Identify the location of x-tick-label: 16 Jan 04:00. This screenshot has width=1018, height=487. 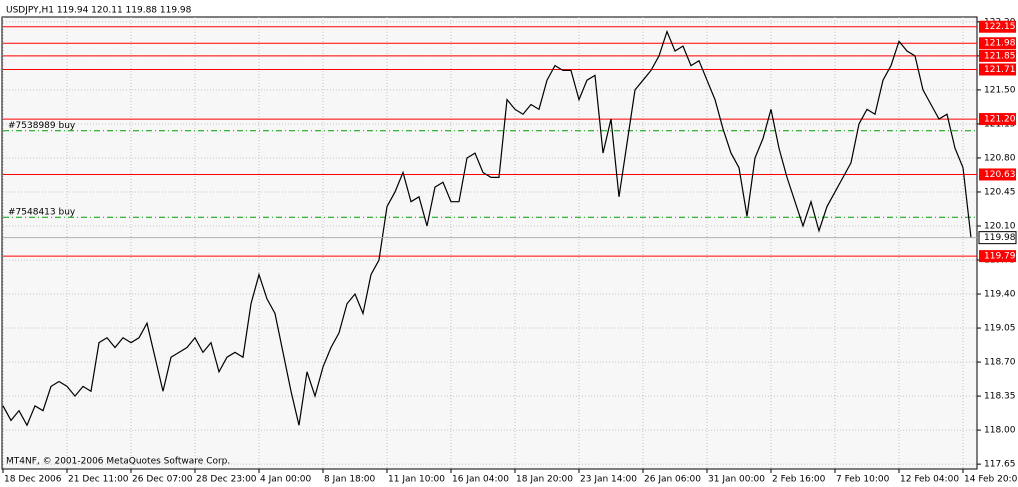
(480, 480).